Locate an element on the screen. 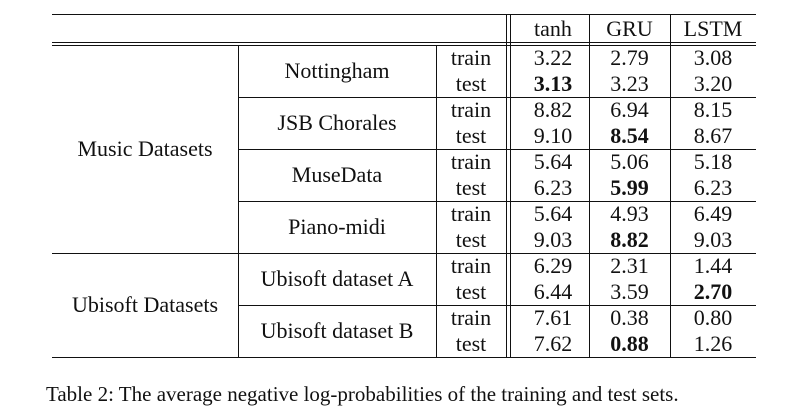 This screenshot has width=799, height=418. value-cell: 8.54 is located at coordinates (629, 135).